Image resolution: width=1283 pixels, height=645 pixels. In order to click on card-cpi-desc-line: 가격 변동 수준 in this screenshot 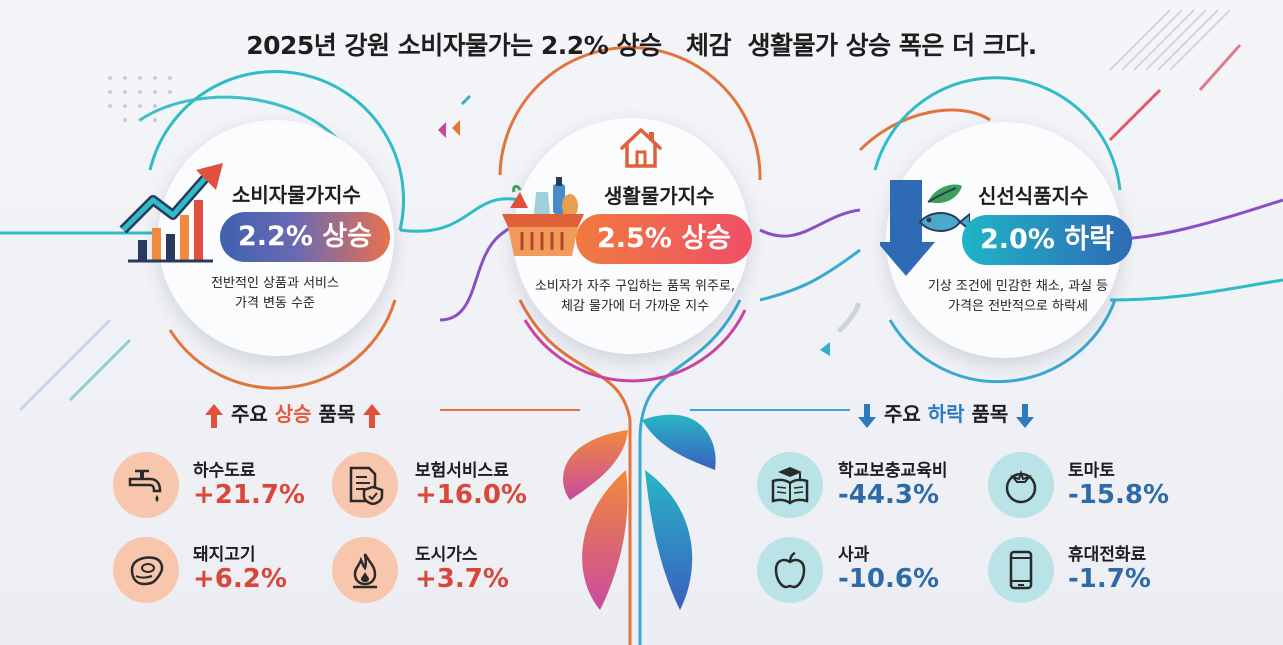, I will do `click(275, 303)`.